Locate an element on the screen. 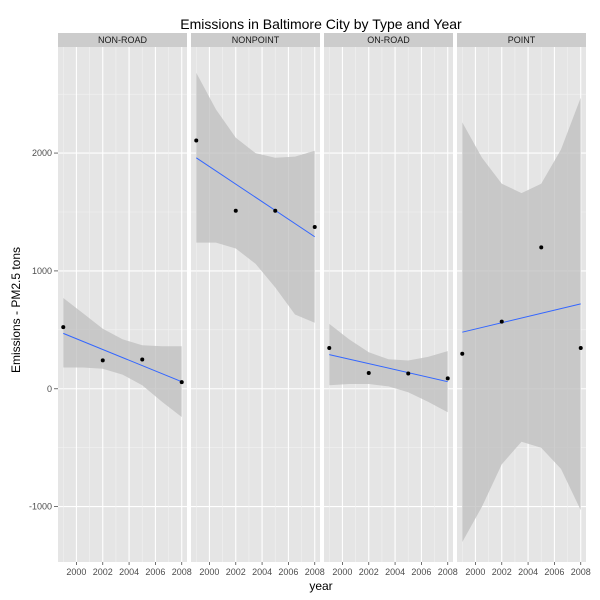 This screenshot has width=600, height=600. y-axis-title: Emissions - PM2.5 tons is located at coordinates (16, 310).